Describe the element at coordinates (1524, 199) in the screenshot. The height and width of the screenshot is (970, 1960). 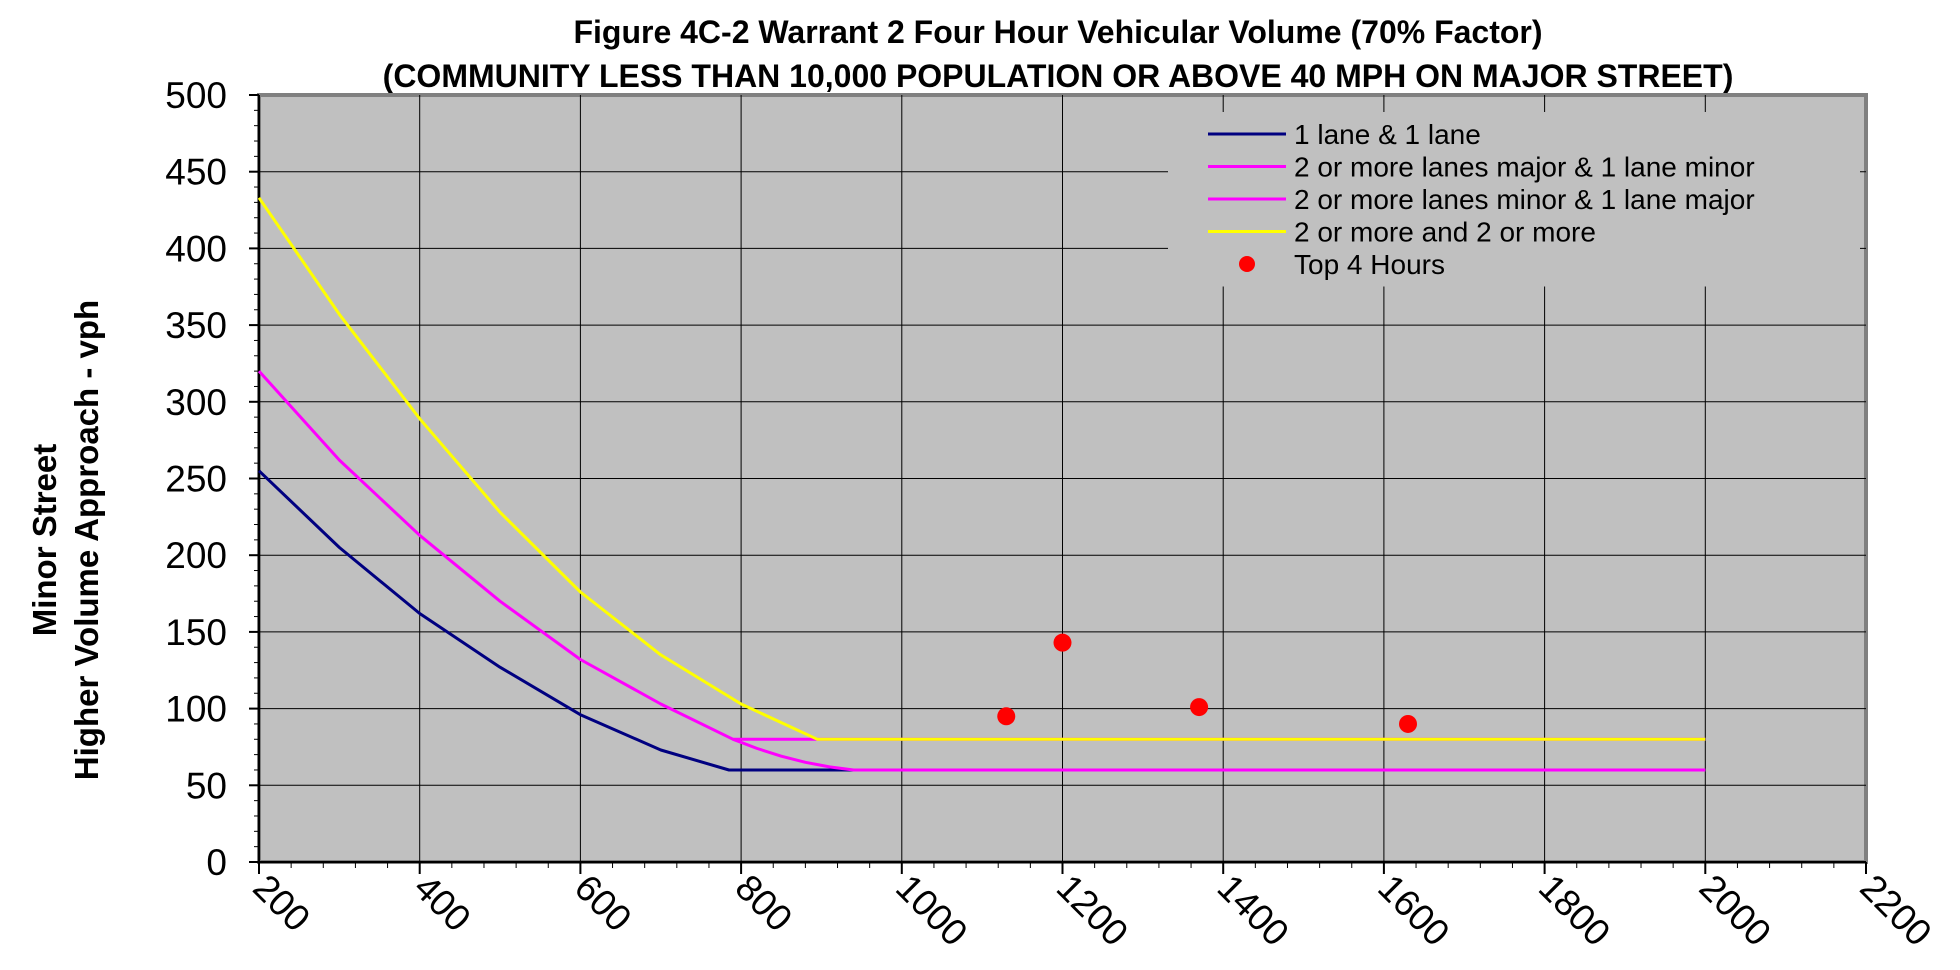
I see `legend-label: 2 or more lanes minor & 1 lane major` at that location.